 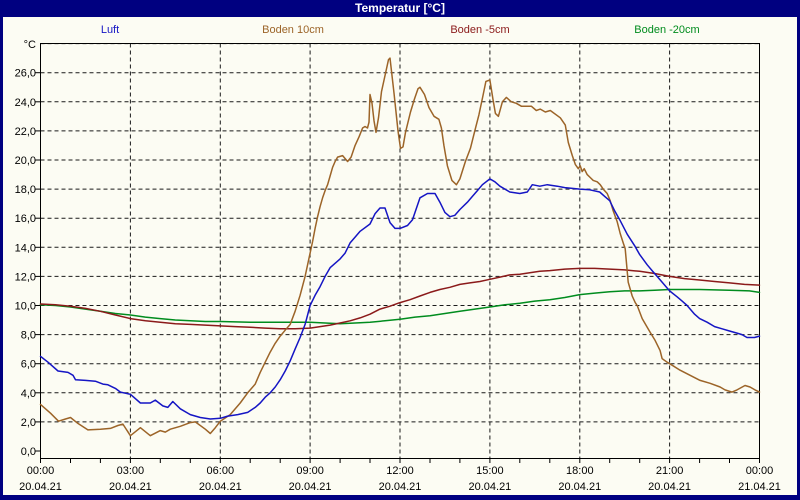 What do you see at coordinates (110, 30) in the screenshot?
I see `legend-item-luft: Luft` at bounding box center [110, 30].